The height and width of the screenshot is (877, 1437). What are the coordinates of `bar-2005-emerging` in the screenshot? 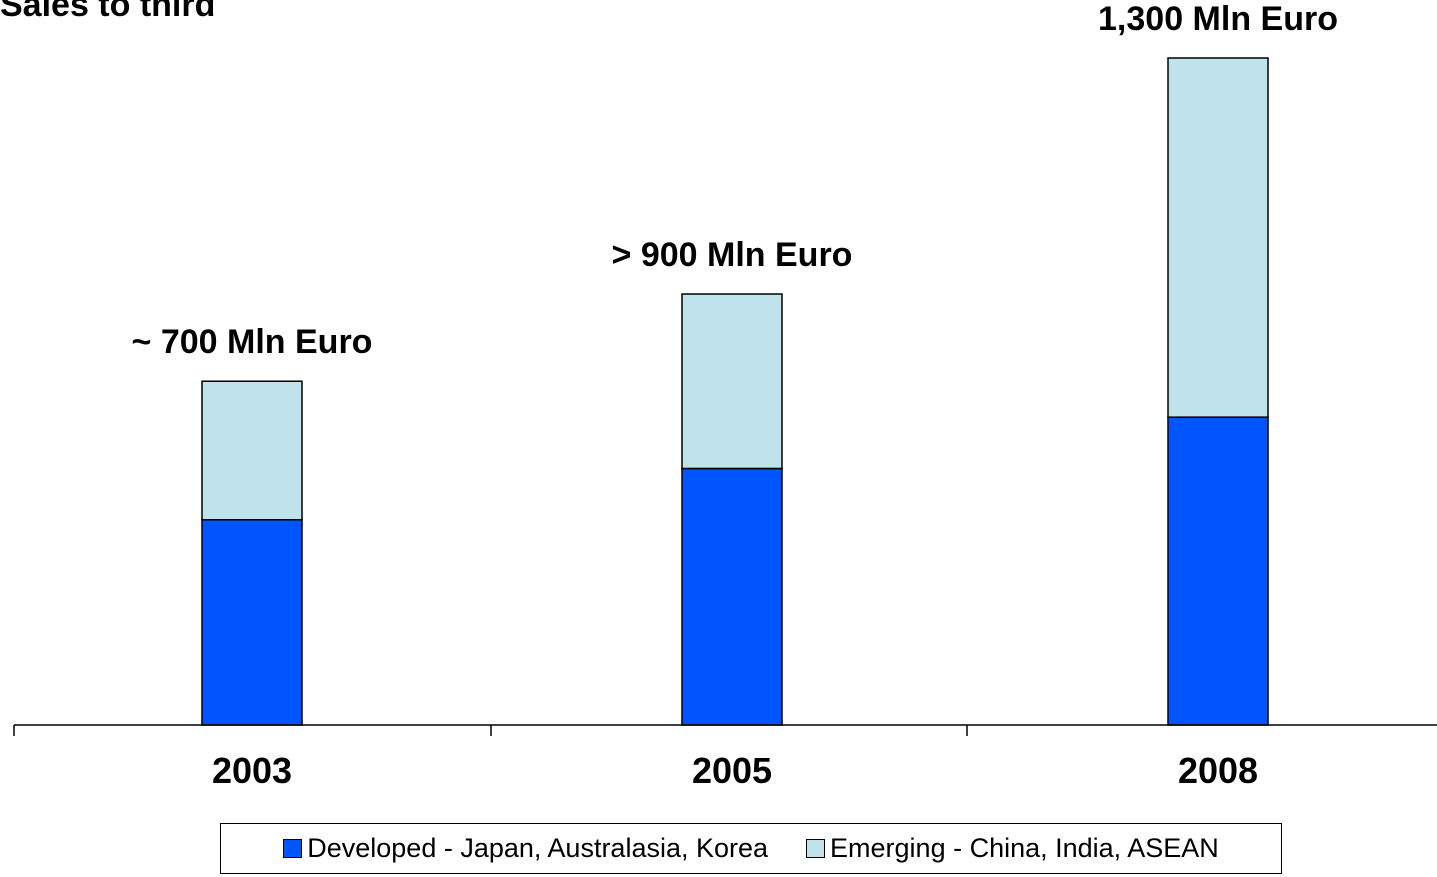 It's located at (732, 381).